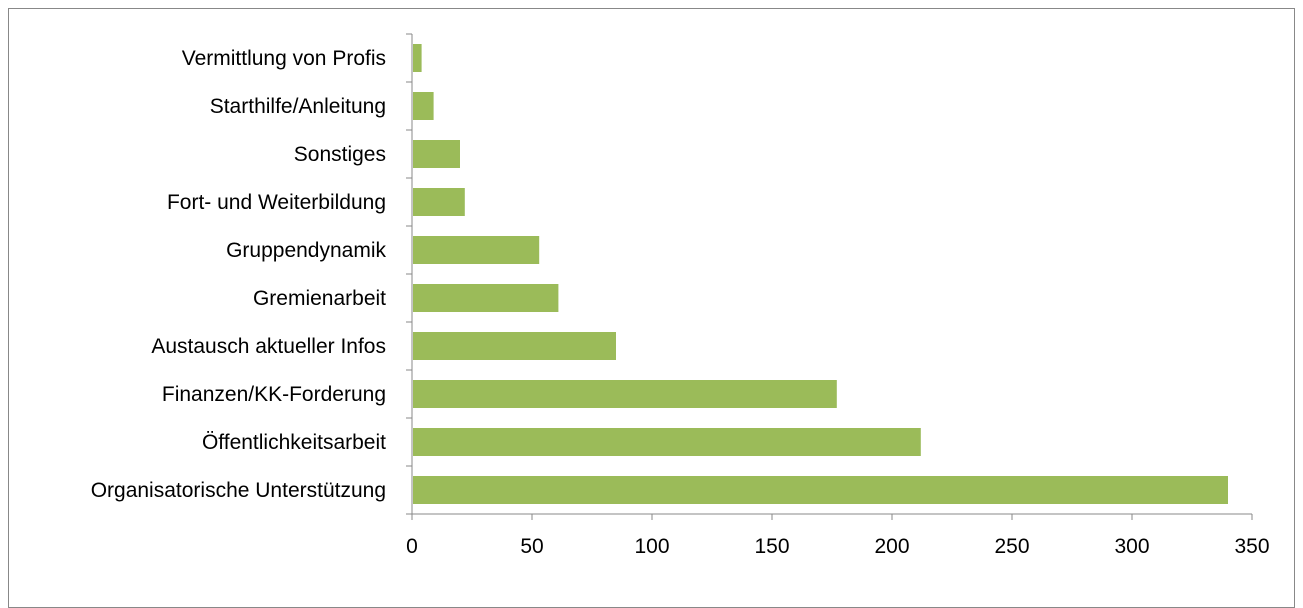 The image size is (1303, 608). Describe the element at coordinates (274, 394) in the screenshot. I see `category-label: Finanzen/KK-Forderung` at that location.